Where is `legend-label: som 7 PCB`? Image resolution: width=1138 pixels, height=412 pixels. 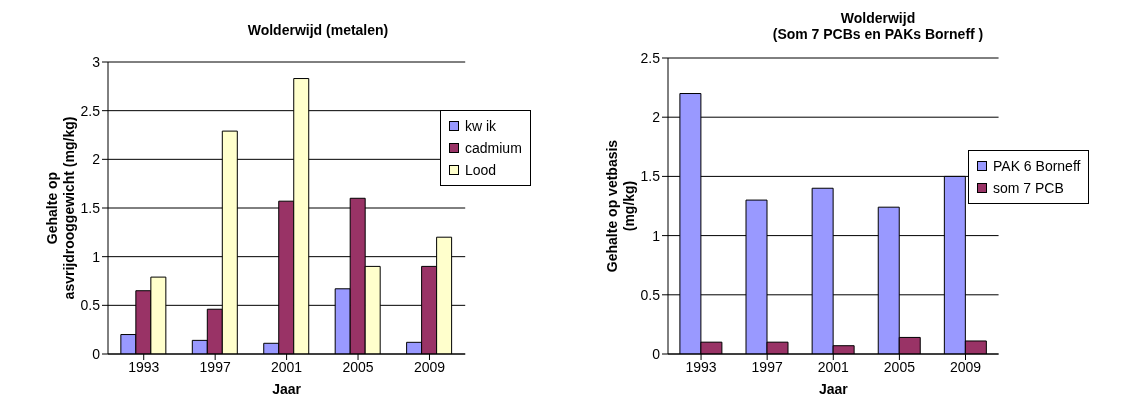 legend-label: som 7 PCB is located at coordinates (1028, 188).